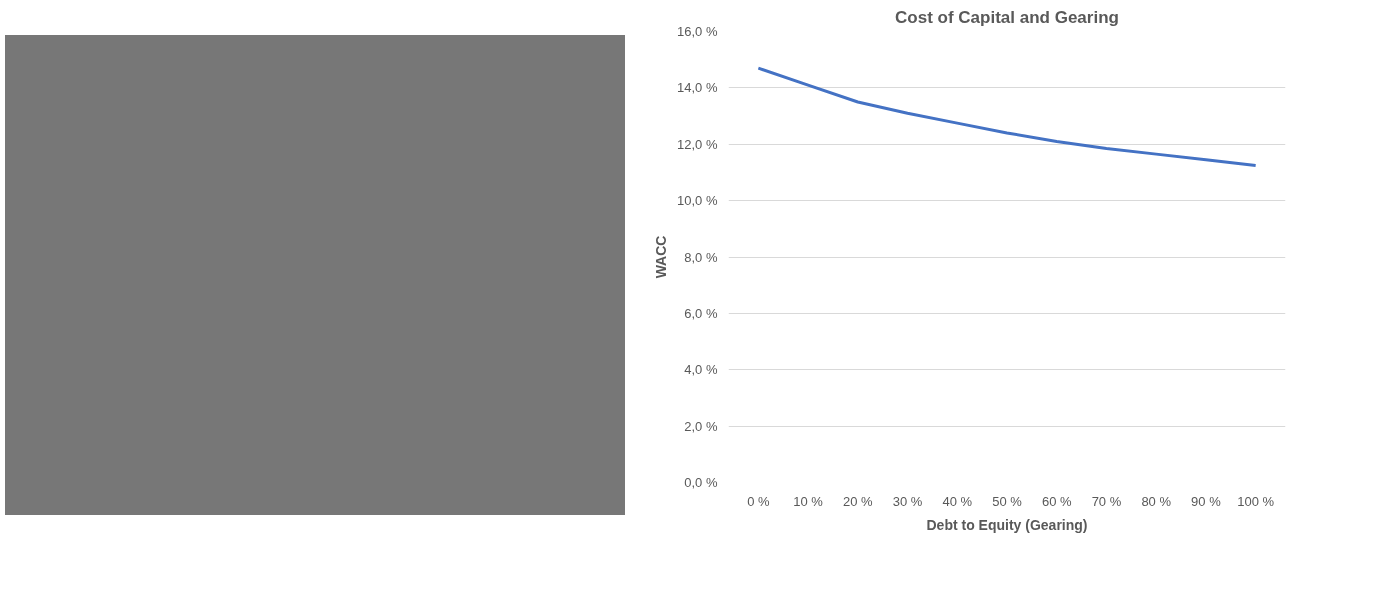 This screenshot has height=592, width=1398. Describe the element at coordinates (1156, 501) in the screenshot. I see `x-tick-label: 80 %` at that location.